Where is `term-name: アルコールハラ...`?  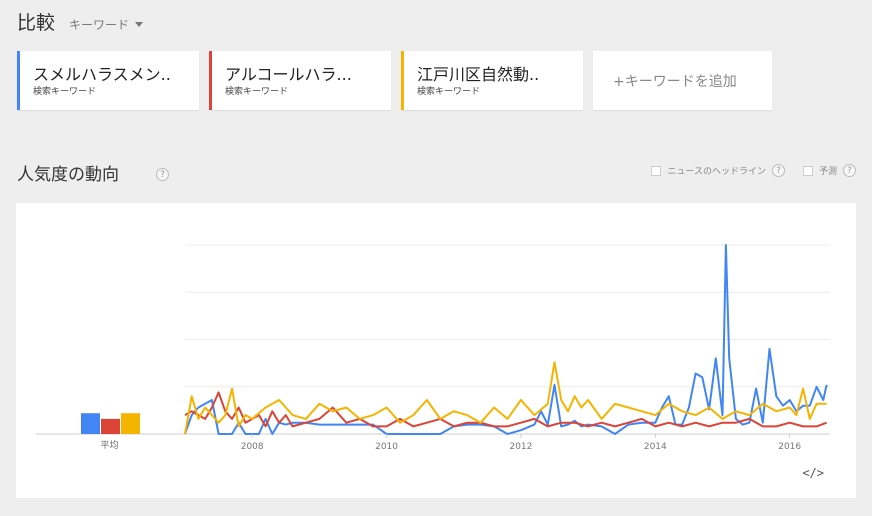 term-name: アルコールハラ... is located at coordinates (288, 74).